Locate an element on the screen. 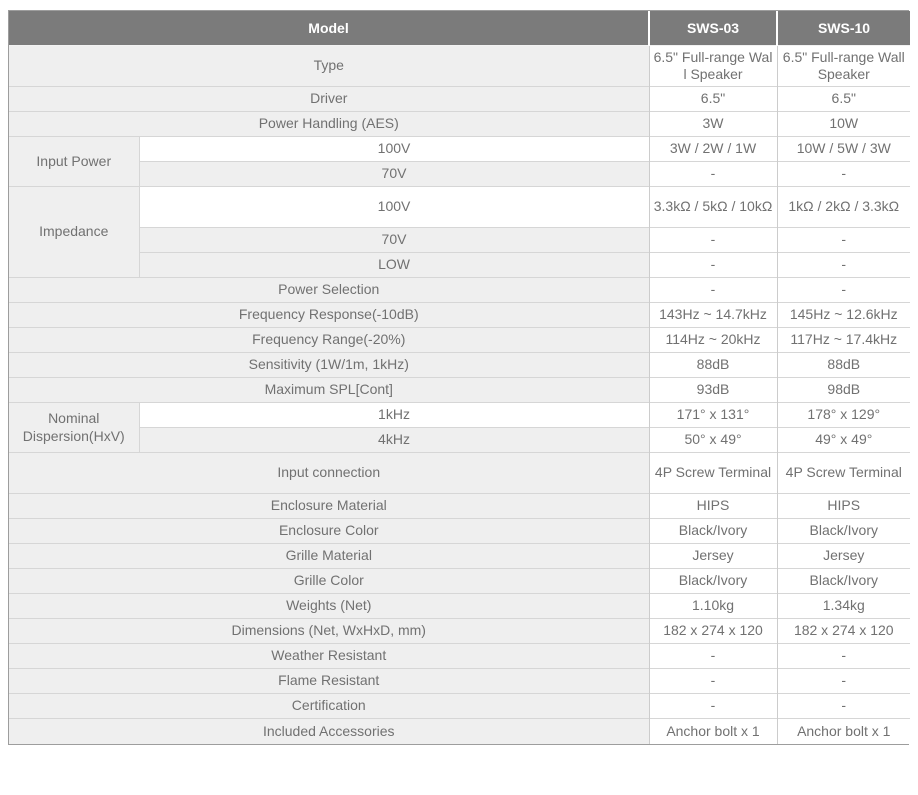 The image size is (918, 795). table-row: Maximum SPL[Cont] 93dB 98dB is located at coordinates (460, 390).